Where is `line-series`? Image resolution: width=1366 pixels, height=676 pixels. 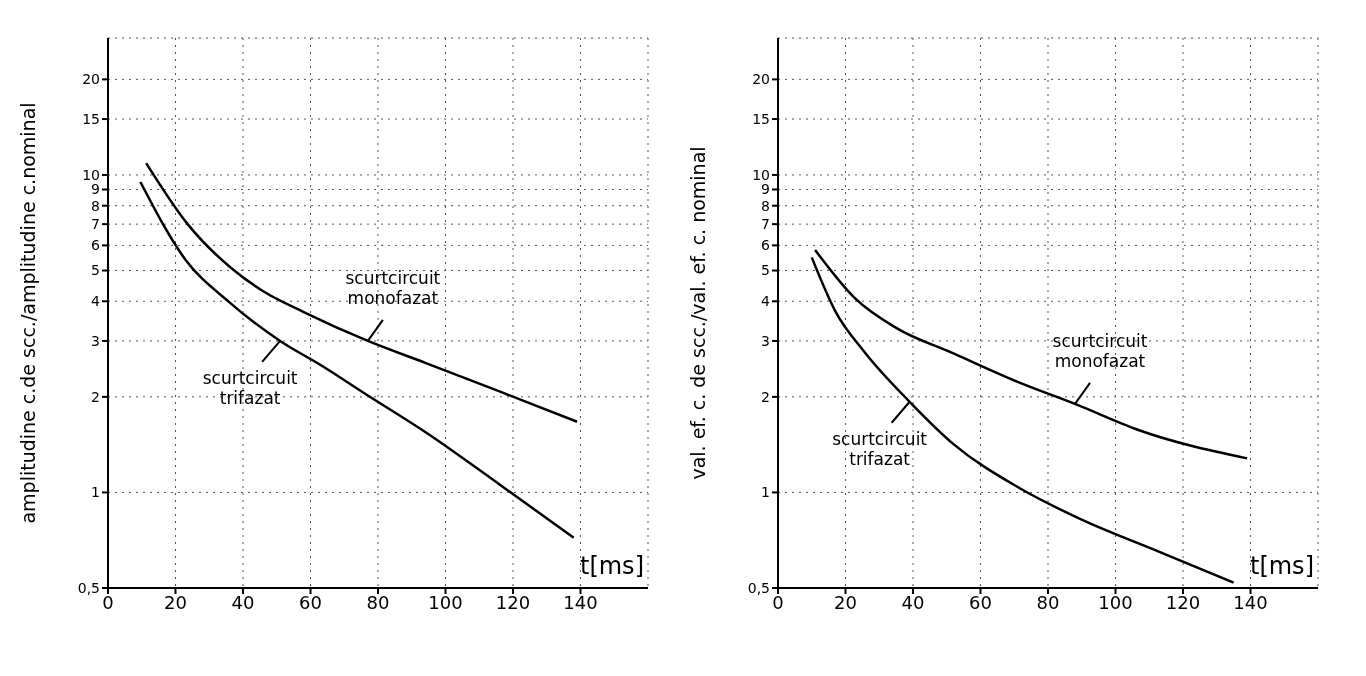
line-series is located at coordinates (361, 292).